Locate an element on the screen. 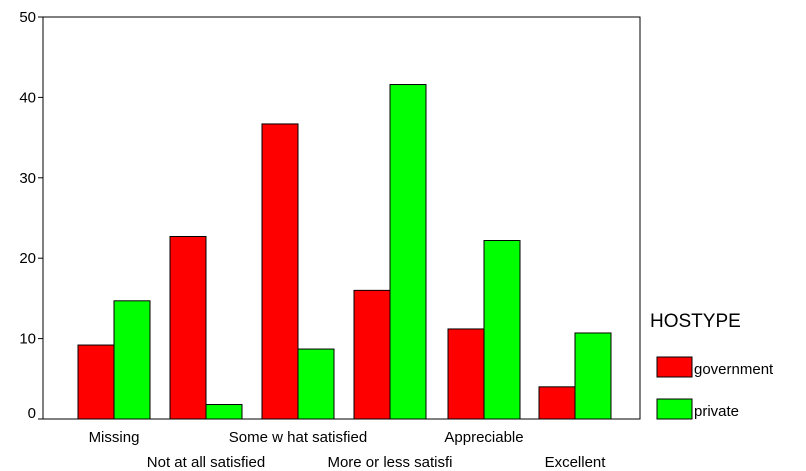  y-tick-label: 10 is located at coordinates (27, 339).